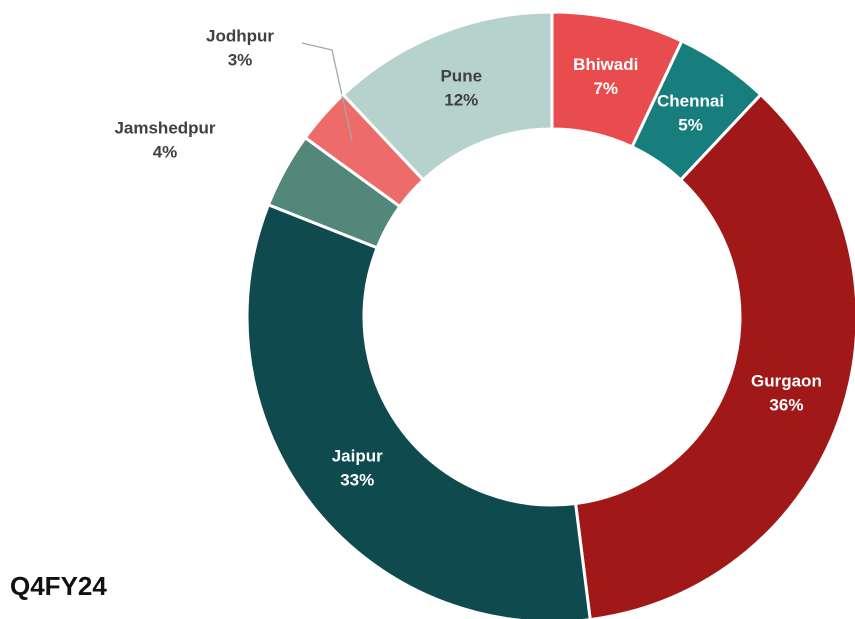 The height and width of the screenshot is (619, 855). Describe the element at coordinates (165, 151) in the screenshot. I see `slice-value: 4%` at that location.